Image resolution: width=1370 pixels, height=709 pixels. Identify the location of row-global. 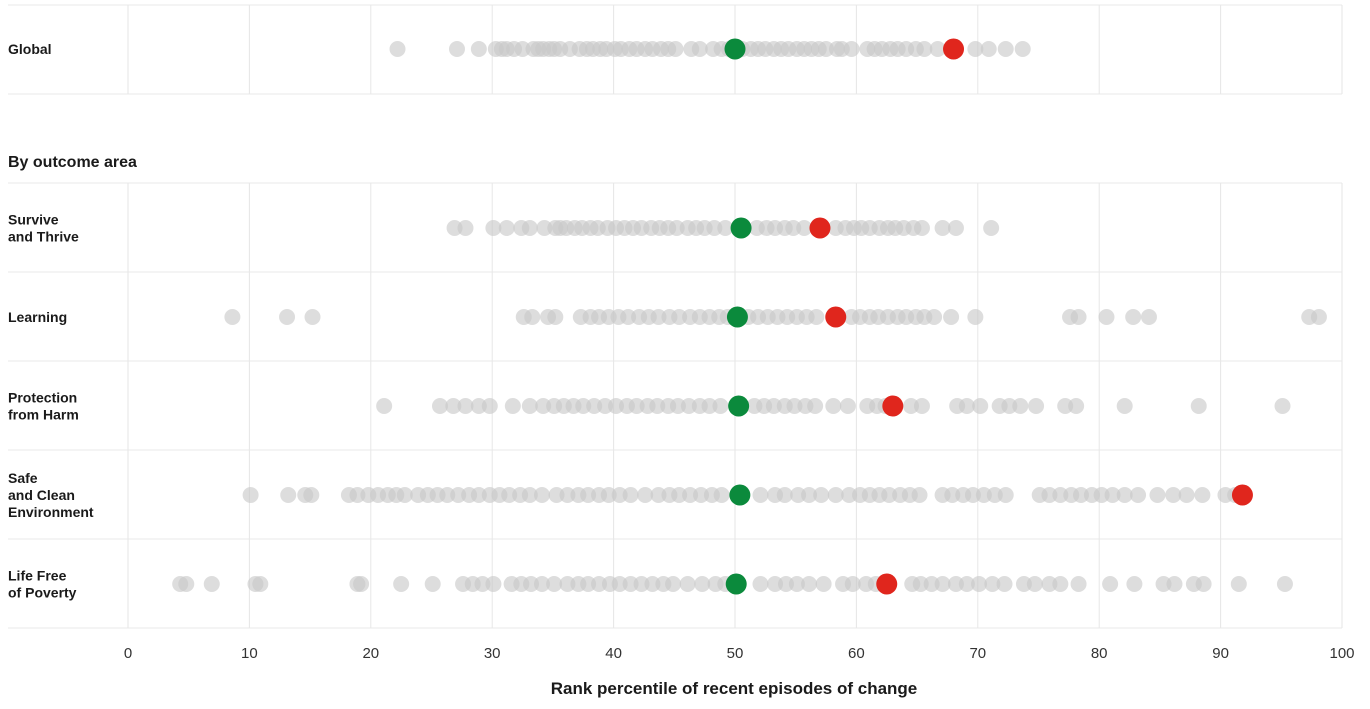
(710, 49).